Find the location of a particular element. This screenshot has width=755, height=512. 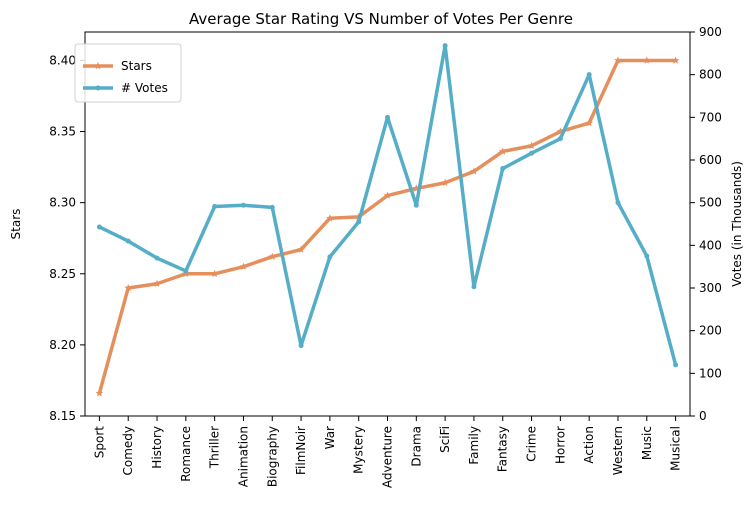

y2-axis-label: Votes (in Thousands) is located at coordinates (737, 224).